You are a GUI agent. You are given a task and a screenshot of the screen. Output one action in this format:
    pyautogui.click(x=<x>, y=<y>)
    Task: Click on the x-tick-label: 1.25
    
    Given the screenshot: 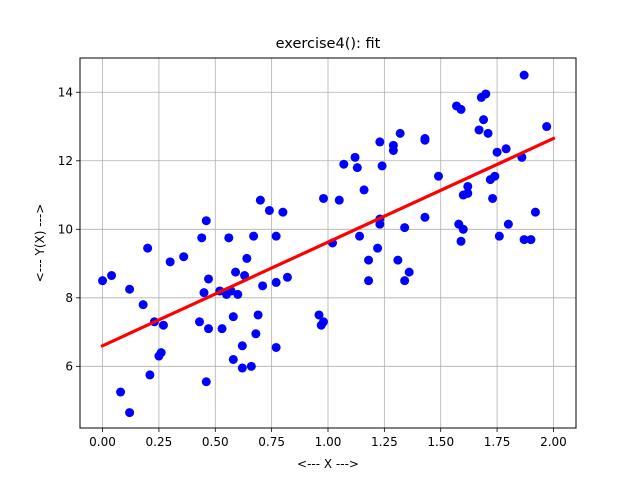 What is the action you would take?
    pyautogui.click(x=384, y=442)
    